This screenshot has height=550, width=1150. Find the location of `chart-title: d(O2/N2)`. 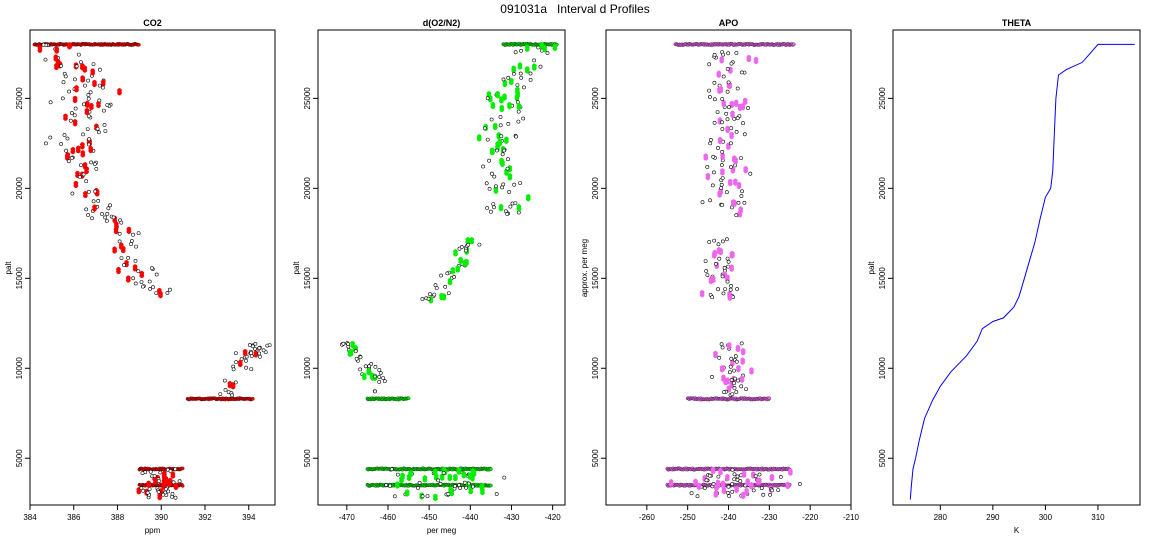

chart-title: d(O2/N2) is located at coordinates (442, 23).